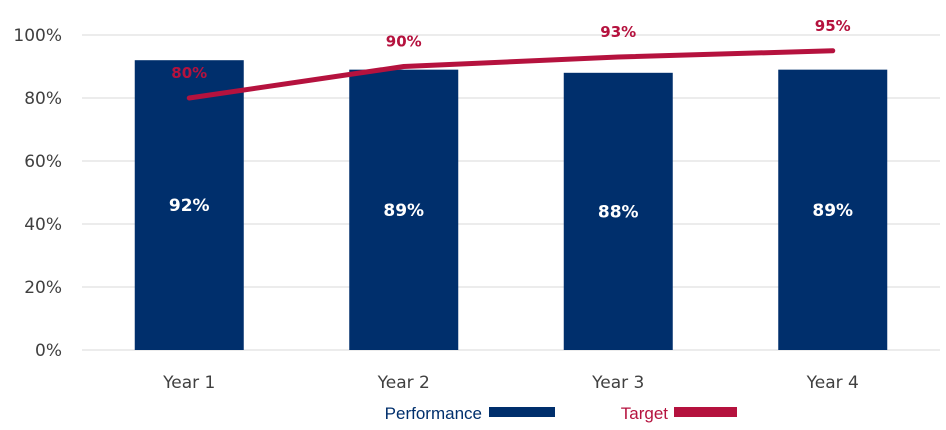 The height and width of the screenshot is (430, 946). What do you see at coordinates (833, 26) in the screenshot?
I see `target-value-label: 95%` at bounding box center [833, 26].